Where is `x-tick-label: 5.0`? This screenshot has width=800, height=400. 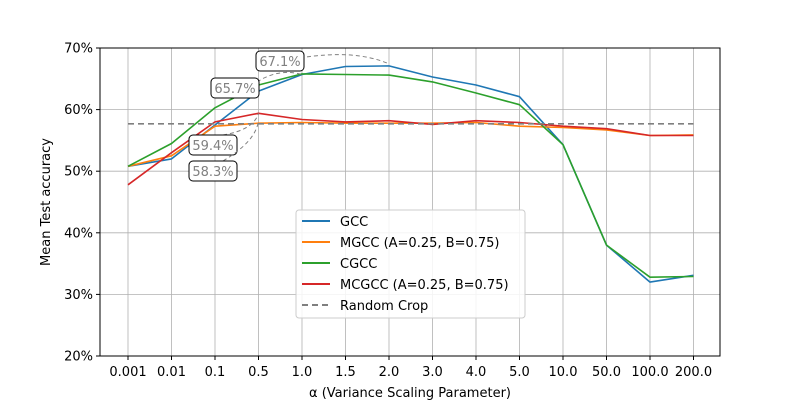
x-tick-label: 5.0 is located at coordinates (519, 372).